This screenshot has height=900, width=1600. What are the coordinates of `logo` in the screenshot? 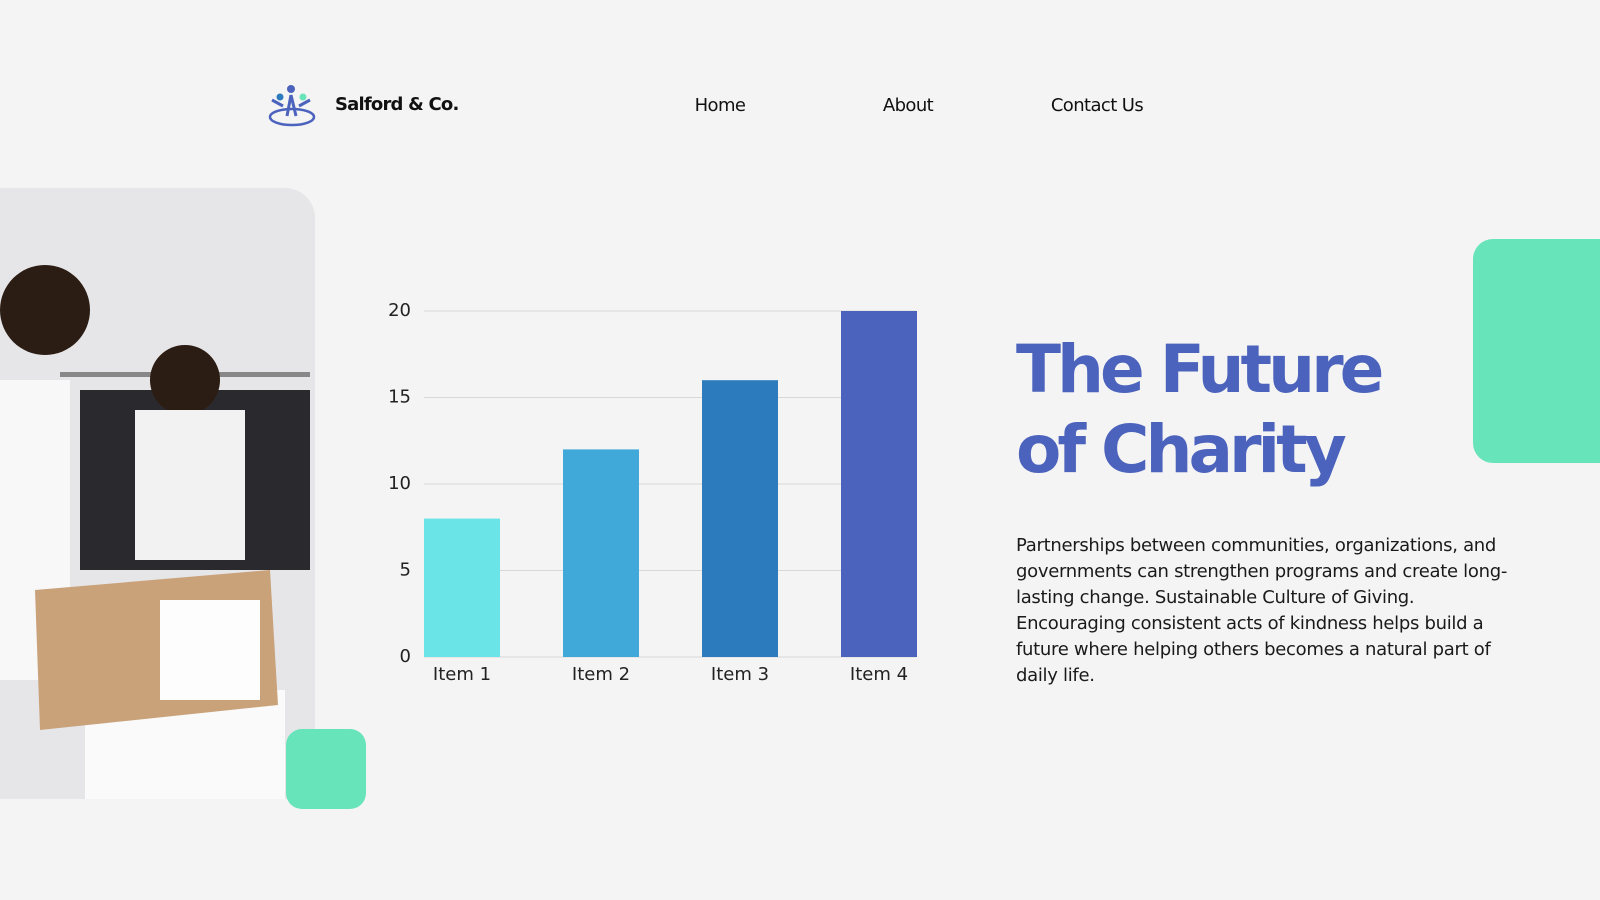 It's located at (292, 106).